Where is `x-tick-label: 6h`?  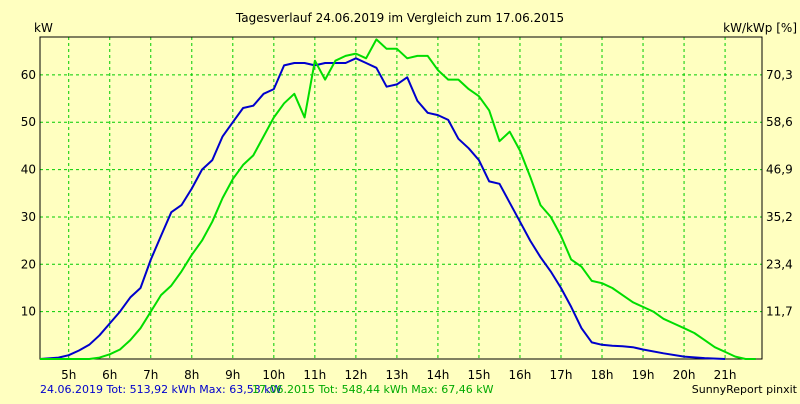
x-tick-label: 6h is located at coordinates (109, 375).